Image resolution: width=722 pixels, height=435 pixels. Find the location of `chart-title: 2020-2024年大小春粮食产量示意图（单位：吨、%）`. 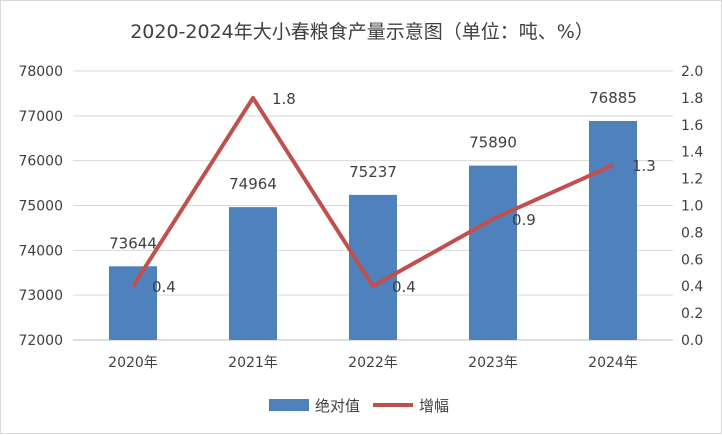

chart-title: 2020-2024年大小春粮食产量示意图（单位：吨、%） is located at coordinates (362, 32).